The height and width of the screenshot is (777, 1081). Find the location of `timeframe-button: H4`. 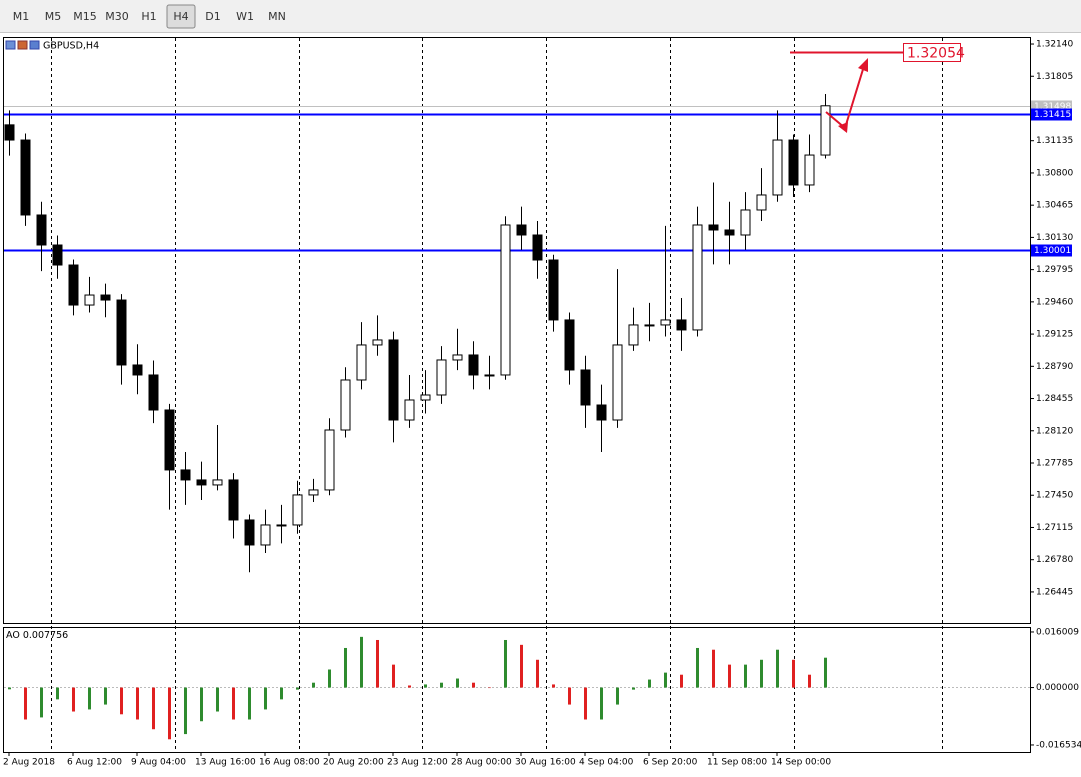

timeframe-button: H4 is located at coordinates (180, 16).